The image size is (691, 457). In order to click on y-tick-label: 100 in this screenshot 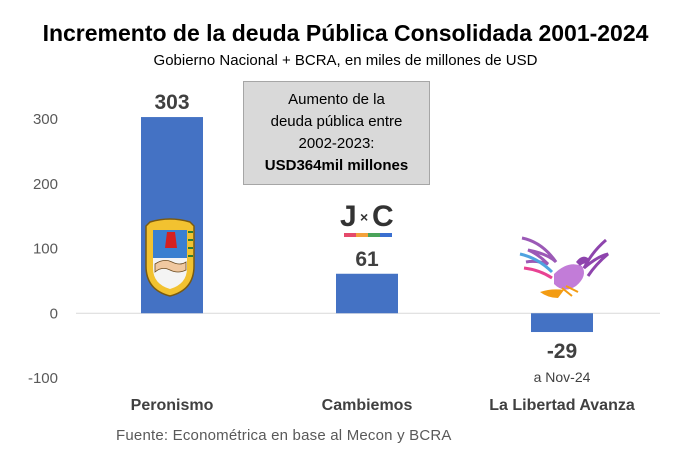, I will do `click(45, 249)`.